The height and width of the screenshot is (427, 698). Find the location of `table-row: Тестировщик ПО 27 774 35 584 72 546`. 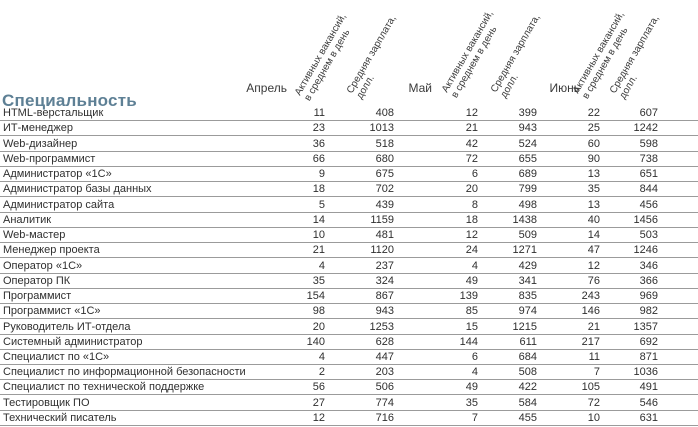

table-row: Тестировщик ПО 27 774 35 584 72 546 is located at coordinates (349, 403).